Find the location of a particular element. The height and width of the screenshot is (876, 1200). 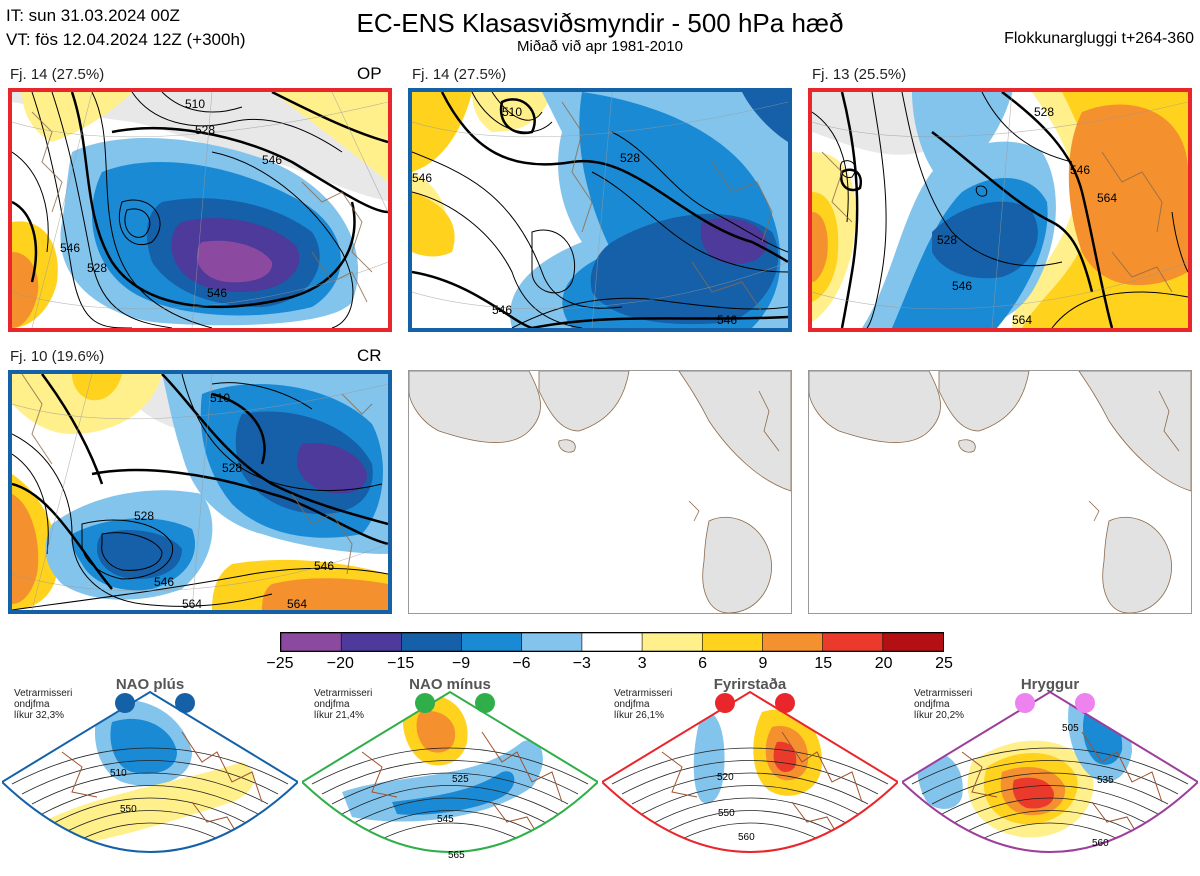

regime-map: 510 550 is located at coordinates (150, 771).